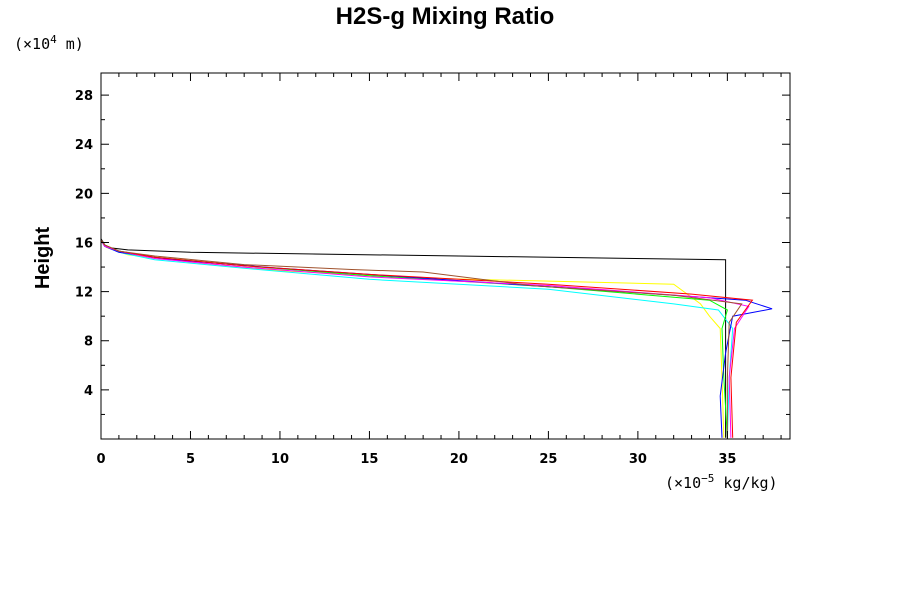 This screenshot has width=900, height=600. Describe the element at coordinates (32, 44) in the screenshot. I see `y-unit-prefix: (×10` at that location.